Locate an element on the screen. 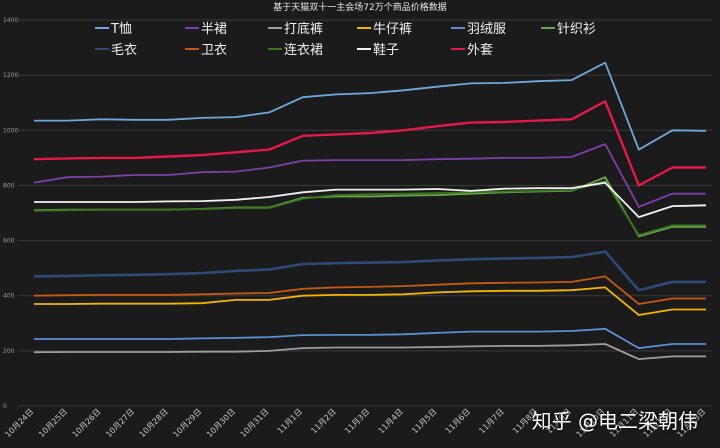  legend-label: 毛衣 is located at coordinates (124, 50).